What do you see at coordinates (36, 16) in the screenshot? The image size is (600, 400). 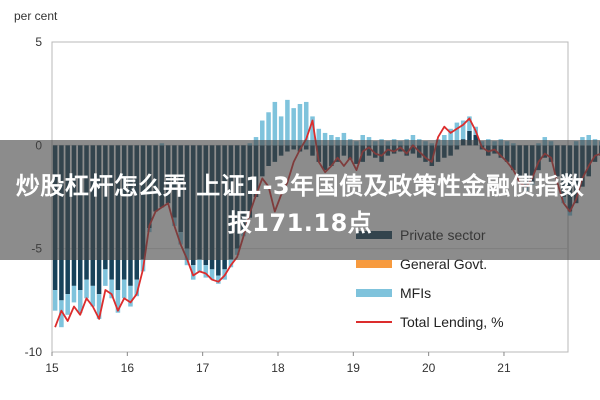 I see `y-axis-label: per cent` at bounding box center [36, 16].